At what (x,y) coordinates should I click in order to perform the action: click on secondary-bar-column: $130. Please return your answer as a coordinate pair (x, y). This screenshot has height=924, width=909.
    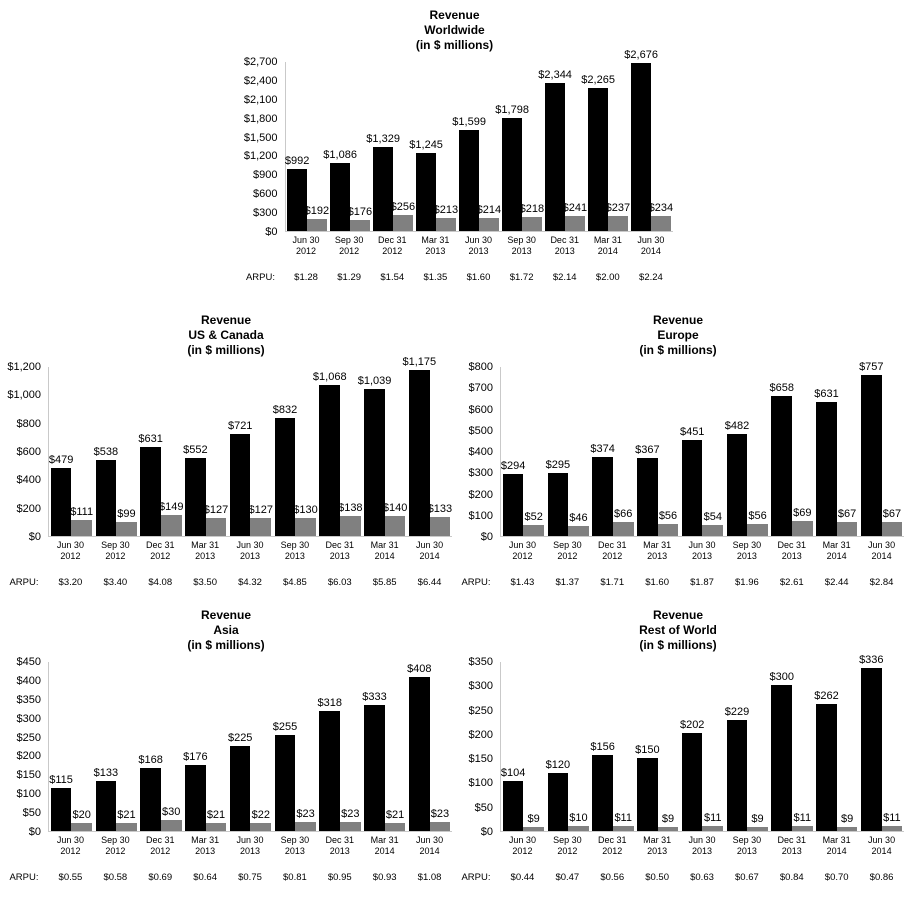
    Looking at the image, I should click on (305, 519).